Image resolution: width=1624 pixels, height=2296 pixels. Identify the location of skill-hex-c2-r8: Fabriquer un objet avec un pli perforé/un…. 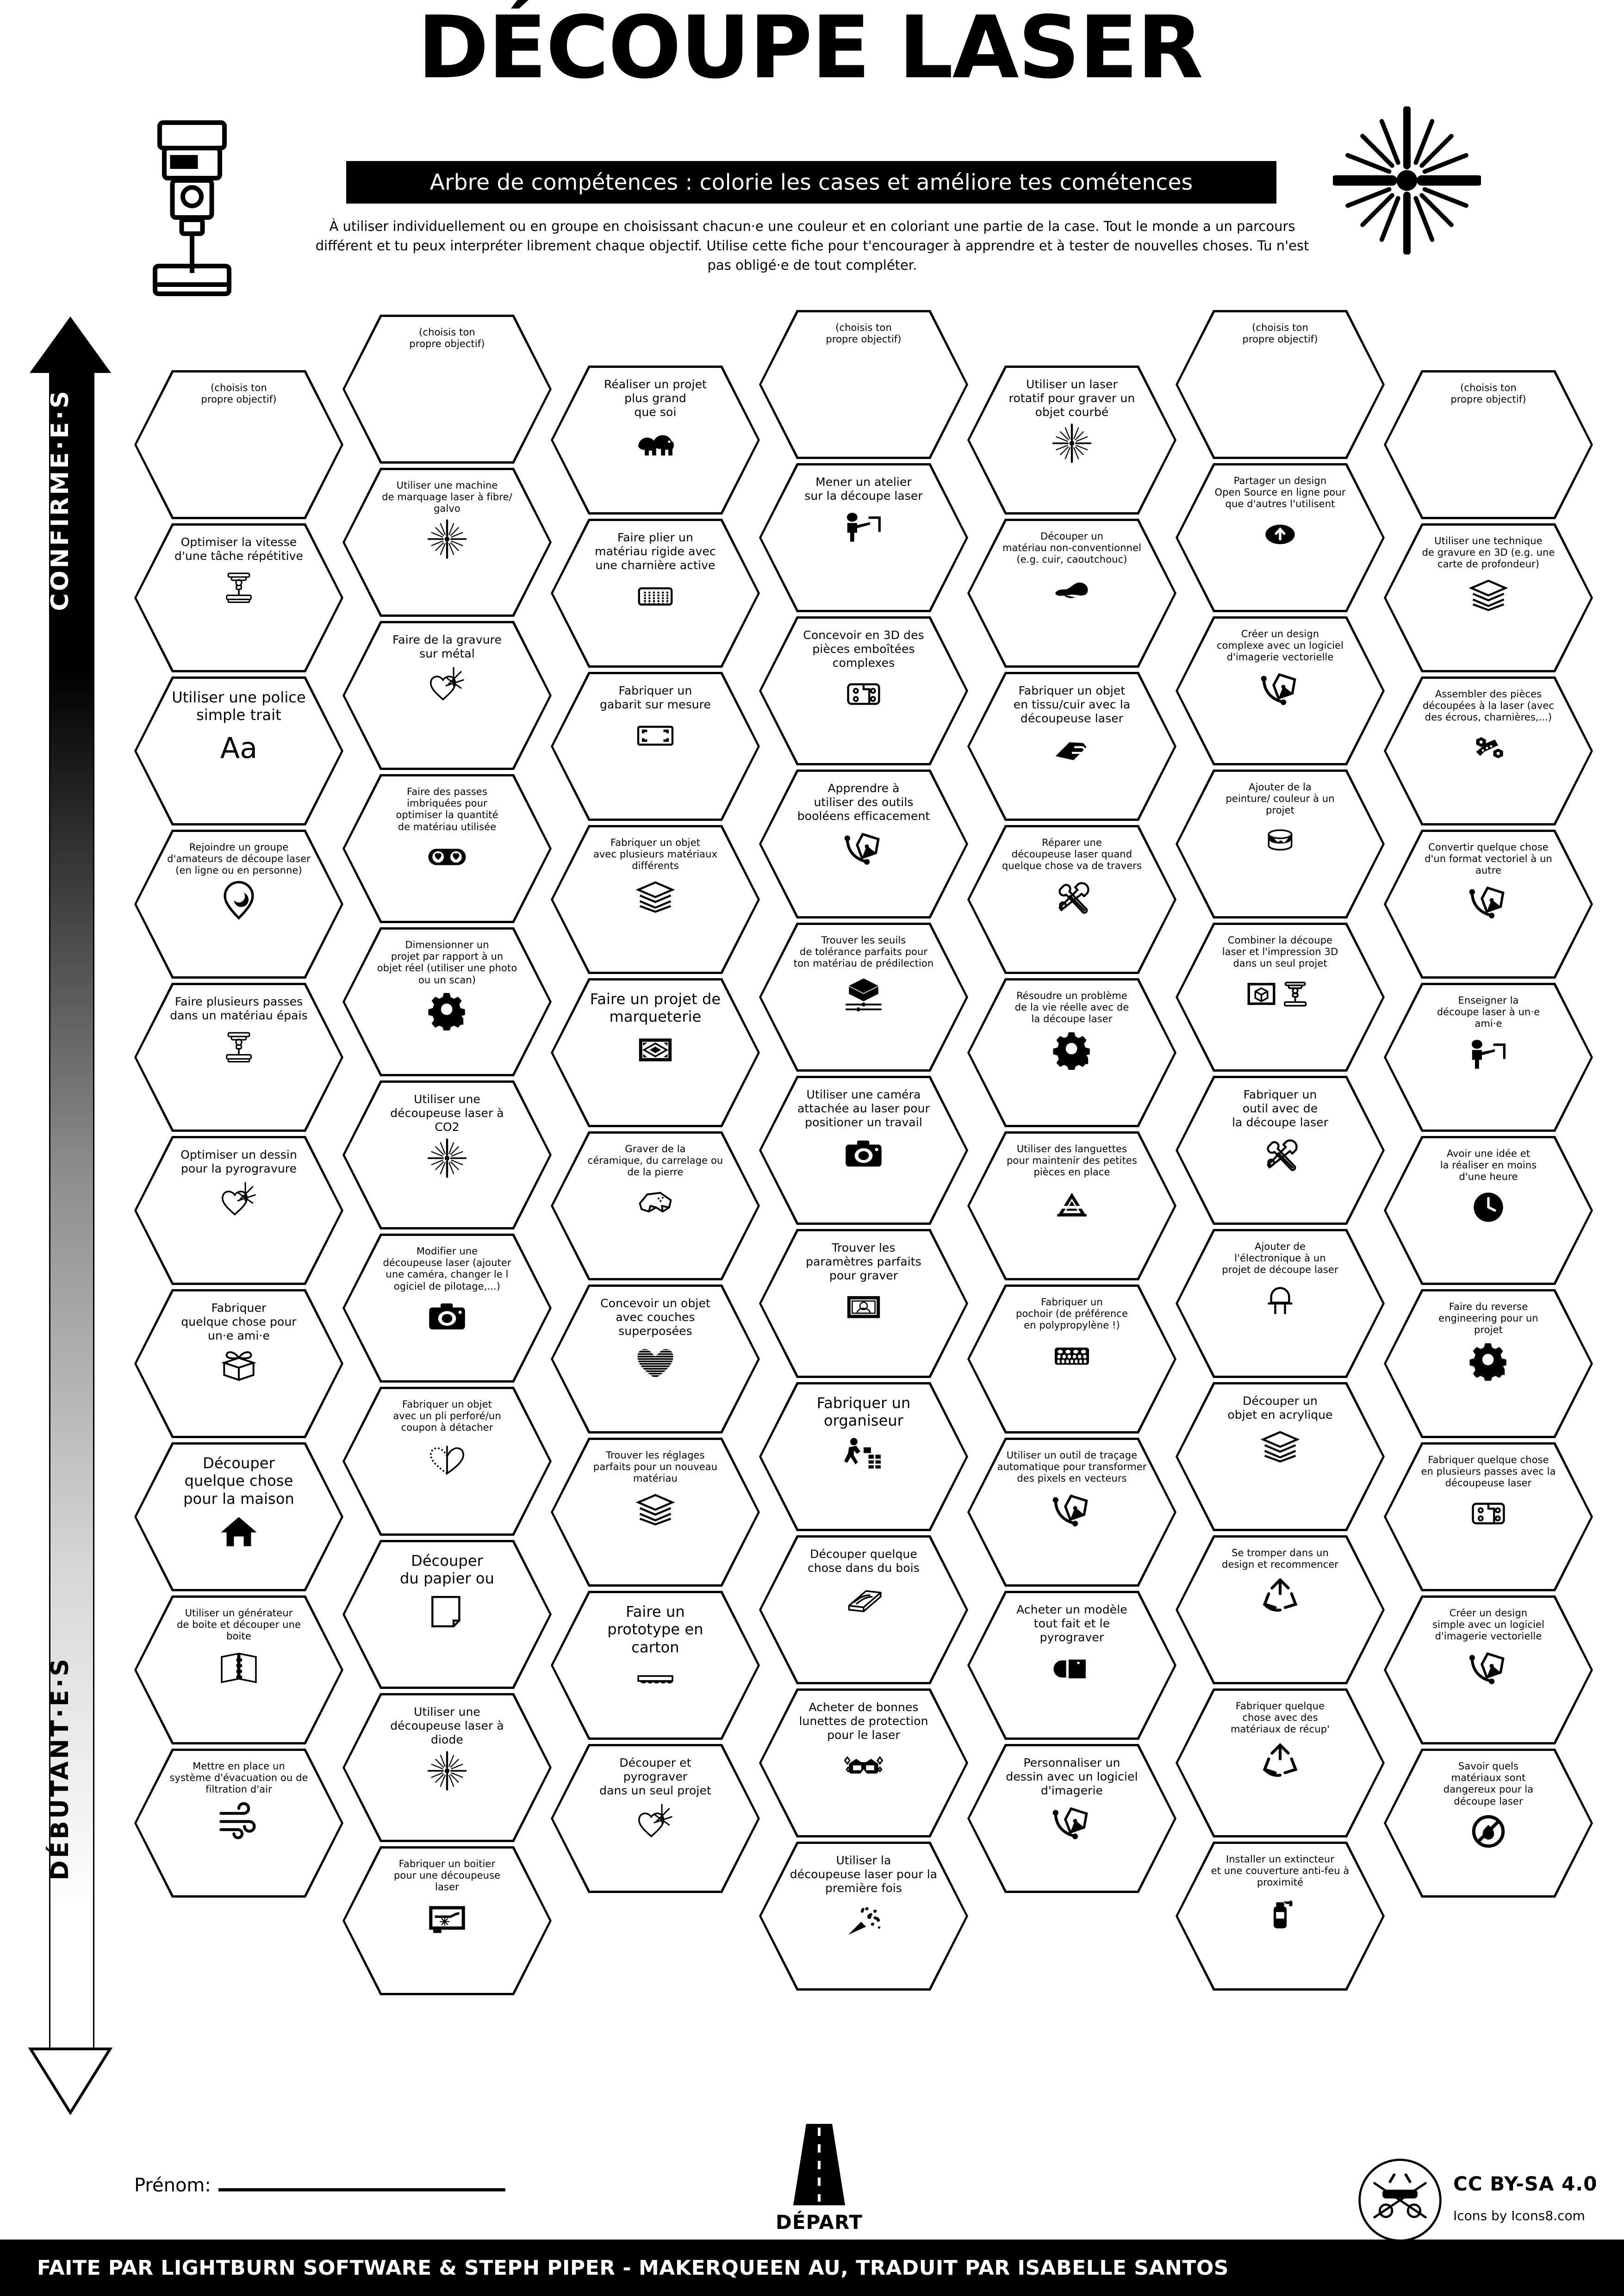
(447, 1462).